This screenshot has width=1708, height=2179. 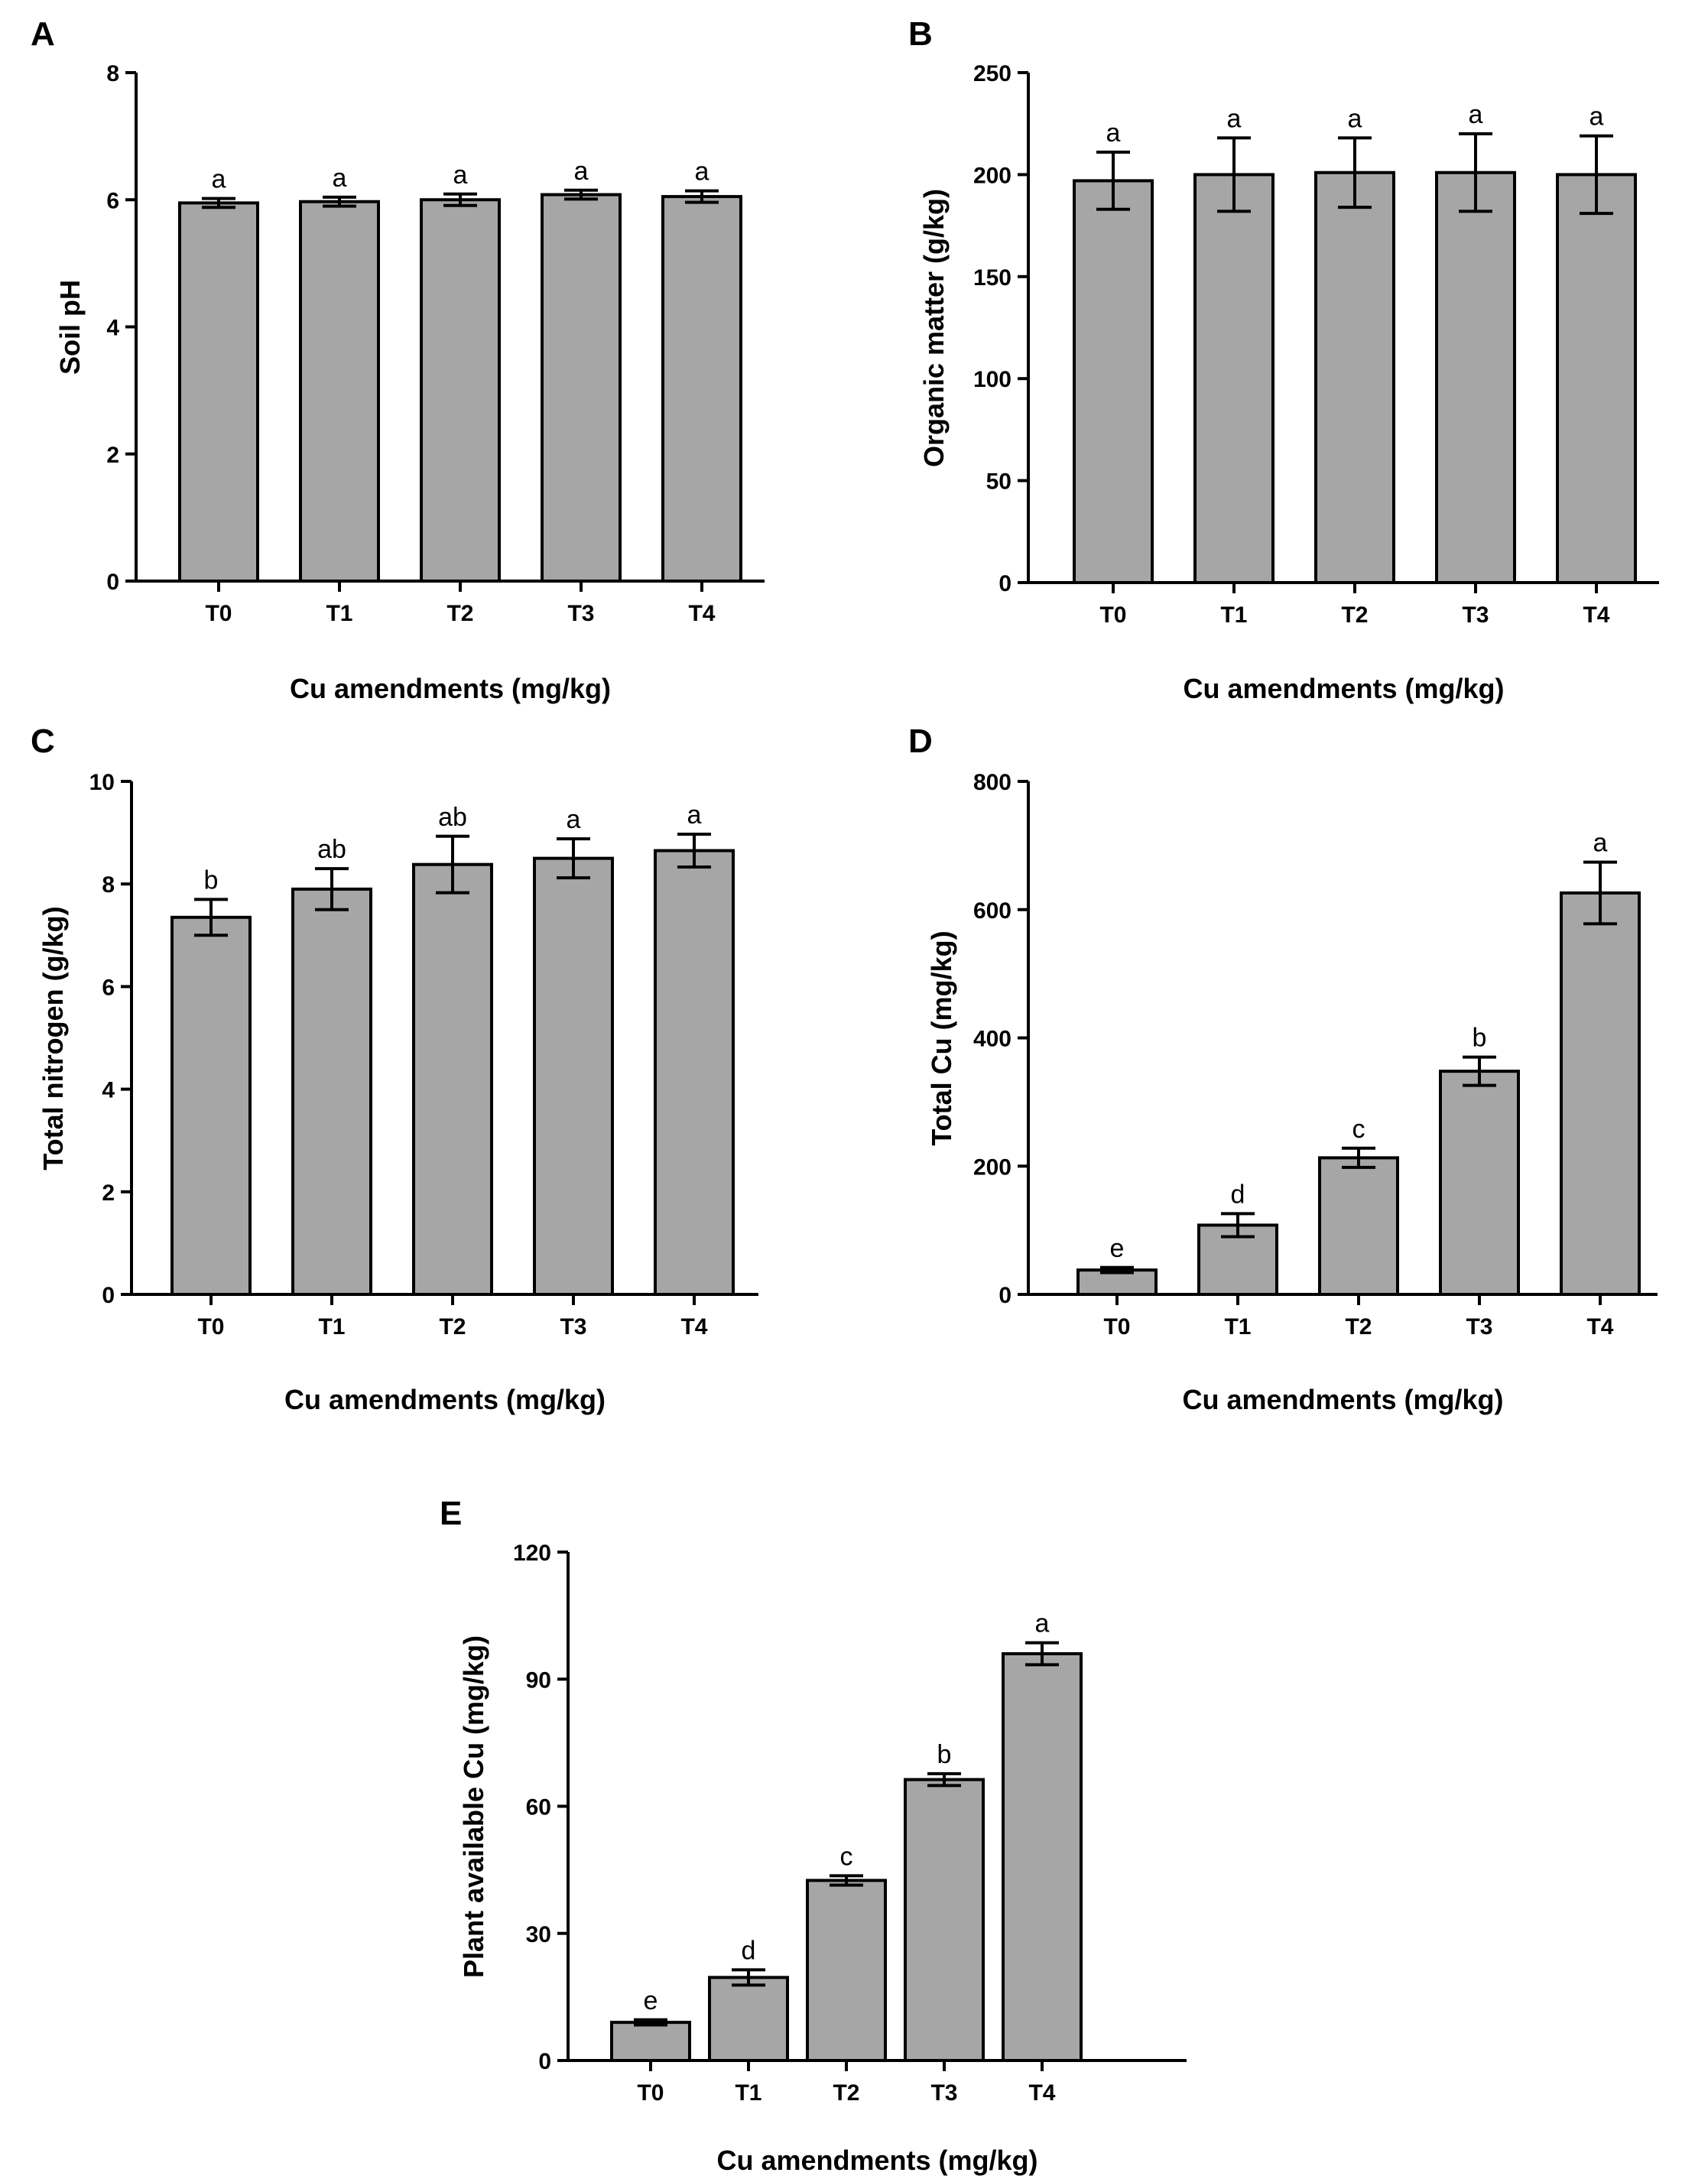 I want to click on y-tick-label: 120, so click(x=532, y=1553).